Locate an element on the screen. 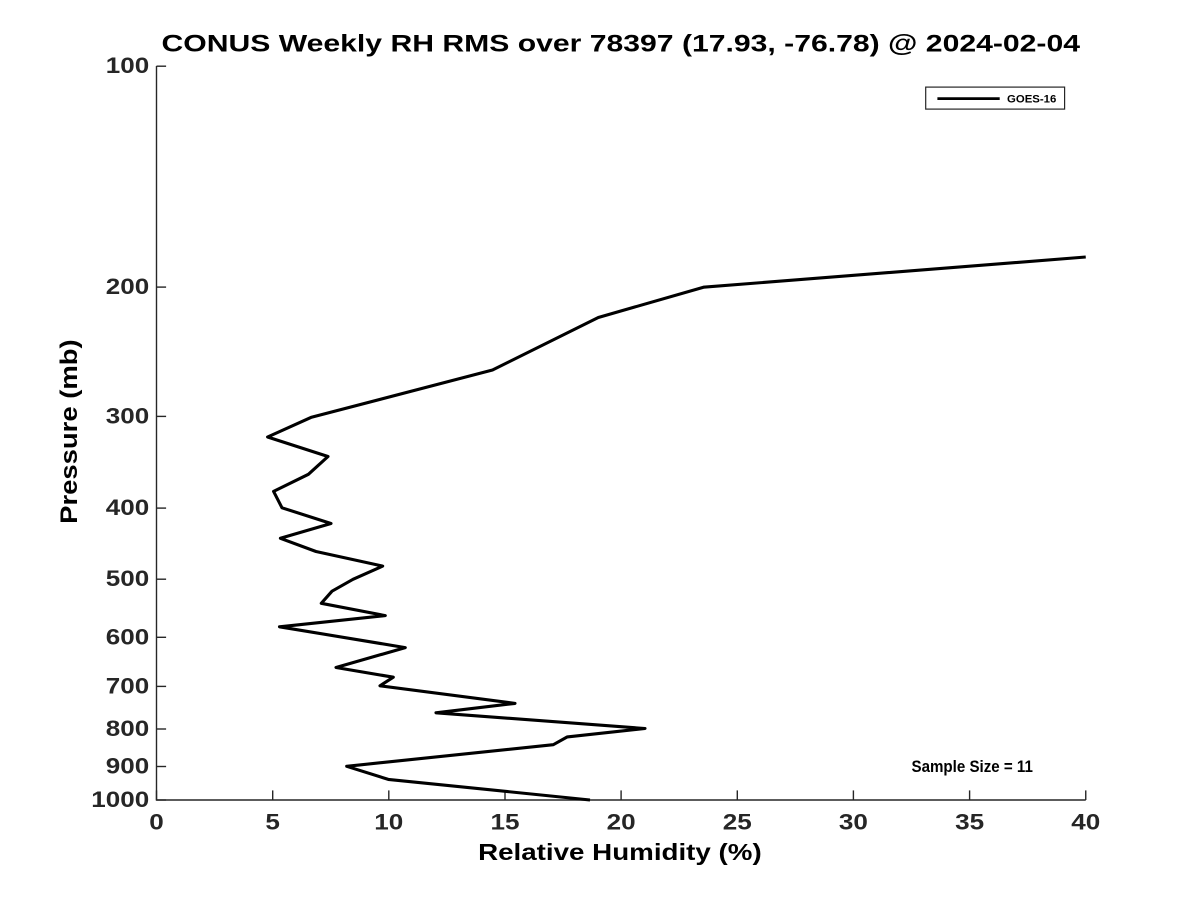 This screenshot has height=900, width=1200. svg-text: 300 is located at coordinates (127, 415).